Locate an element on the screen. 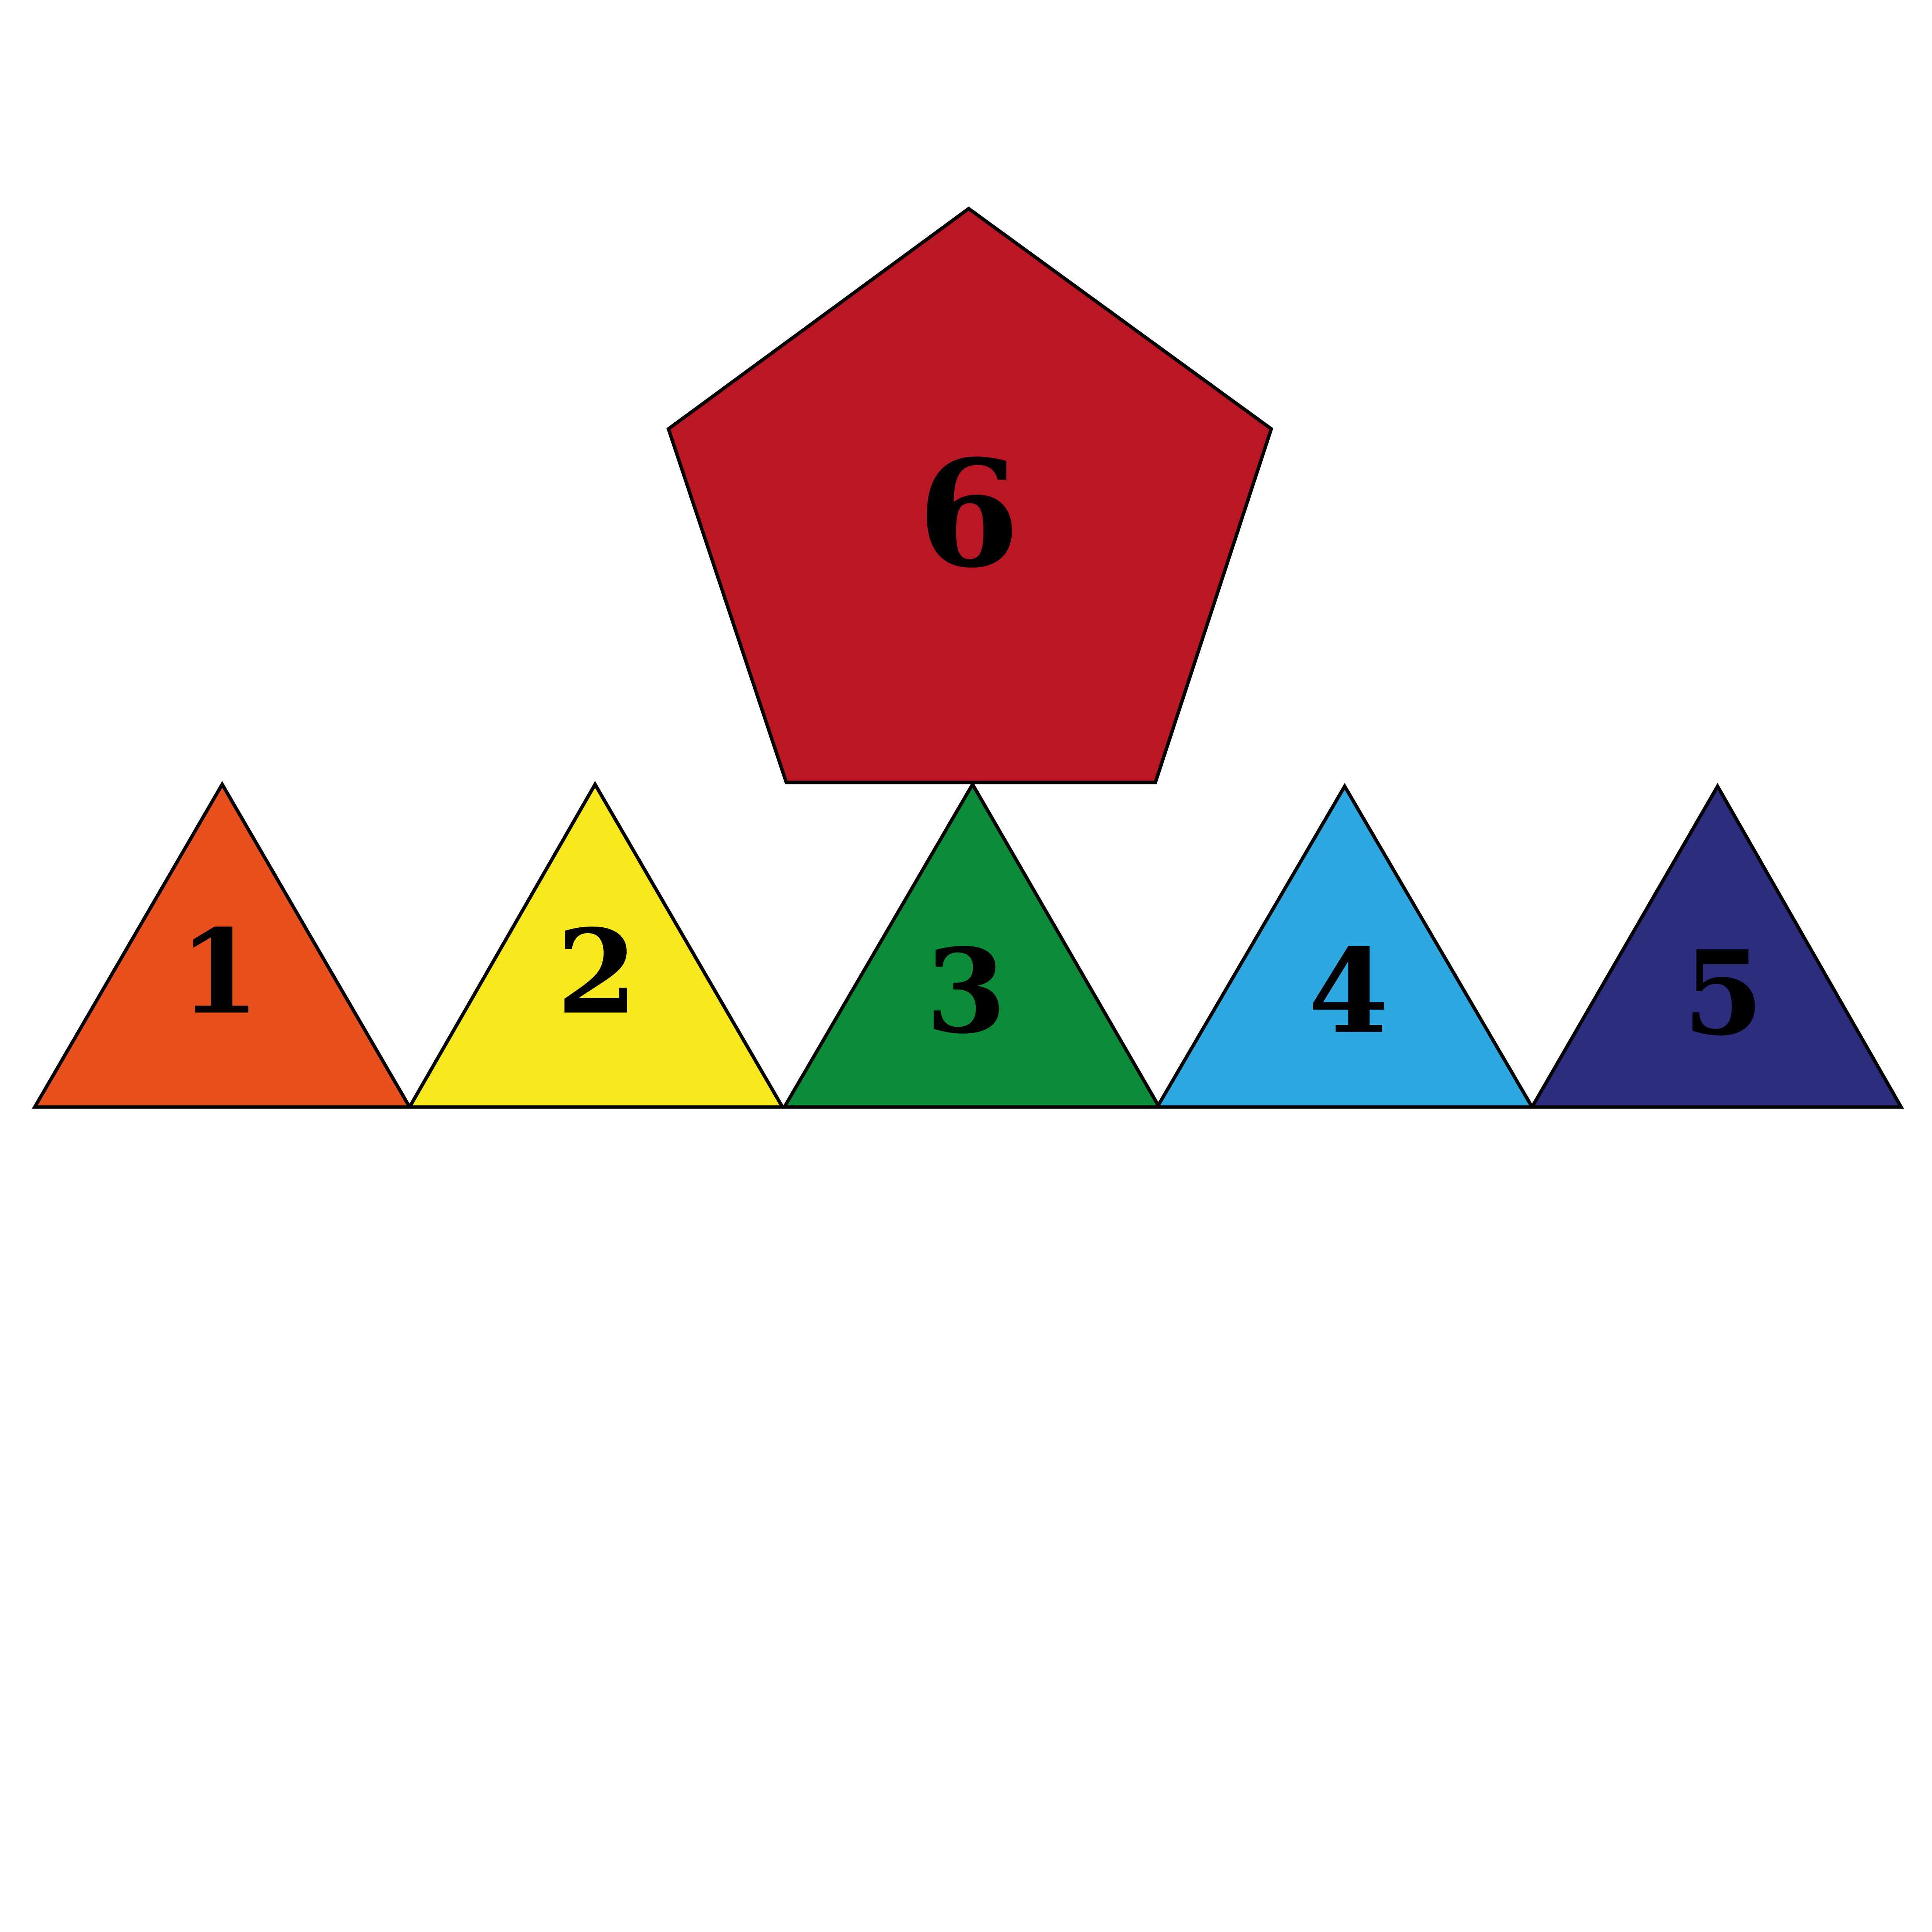  triangle-2-shape is located at coordinates (596, 945).